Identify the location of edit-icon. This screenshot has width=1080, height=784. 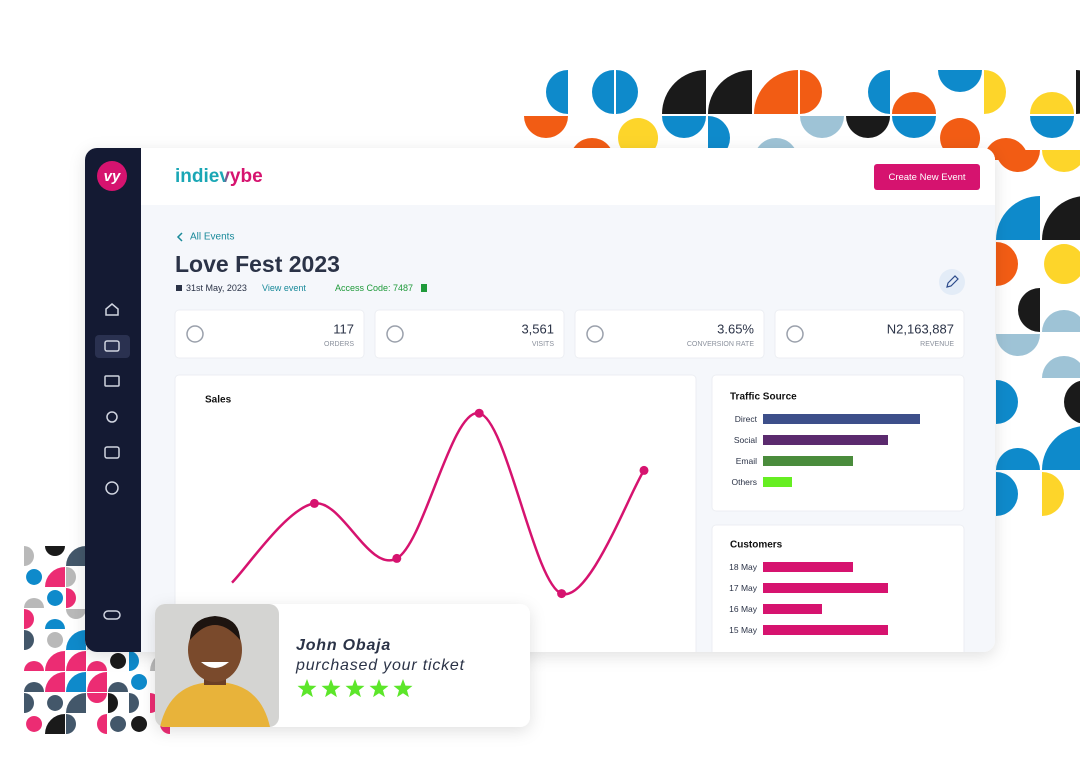
(952, 281).